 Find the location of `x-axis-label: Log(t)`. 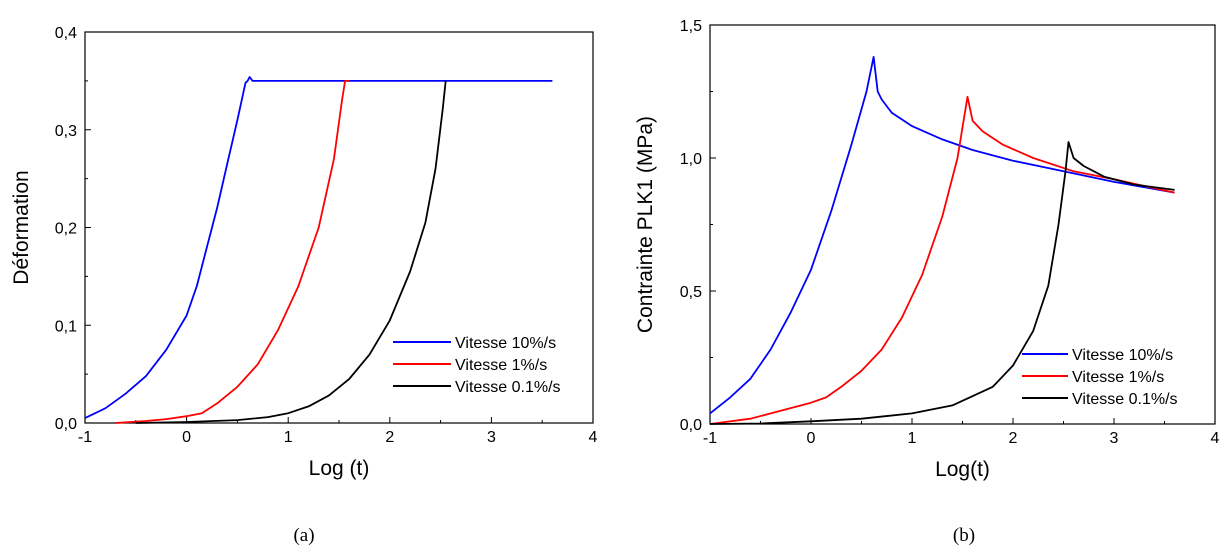

x-axis-label: Log(t) is located at coordinates (962, 469).